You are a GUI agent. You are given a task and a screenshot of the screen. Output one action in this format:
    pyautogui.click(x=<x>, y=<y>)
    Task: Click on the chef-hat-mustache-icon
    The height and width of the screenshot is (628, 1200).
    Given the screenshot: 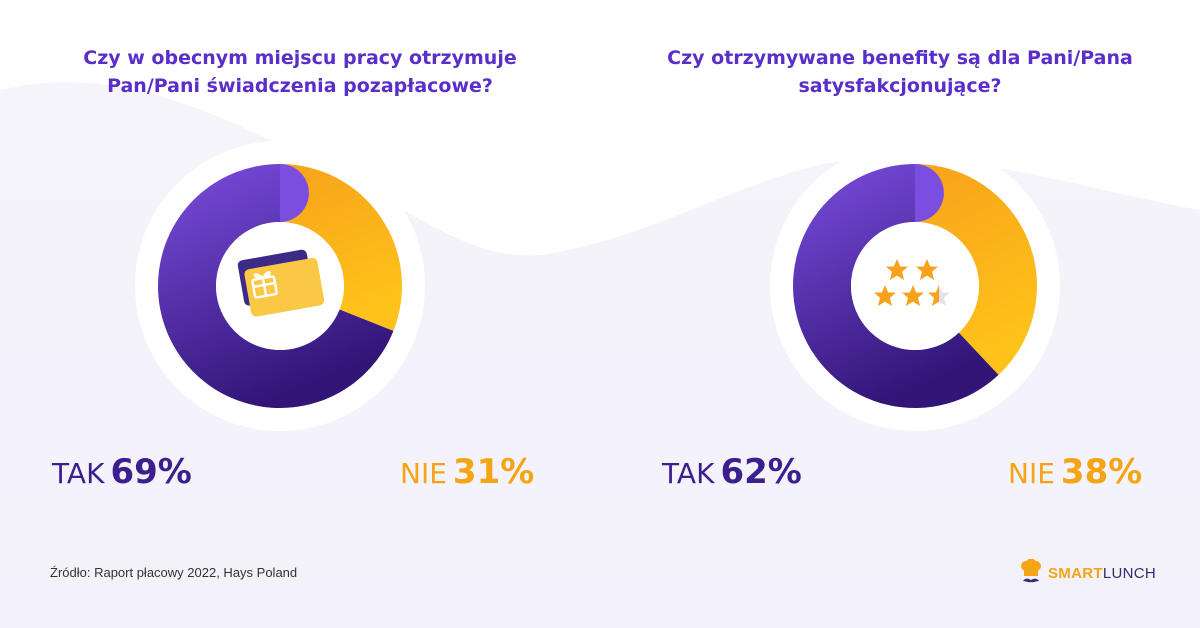 What is the action you would take?
    pyautogui.click(x=1031, y=571)
    